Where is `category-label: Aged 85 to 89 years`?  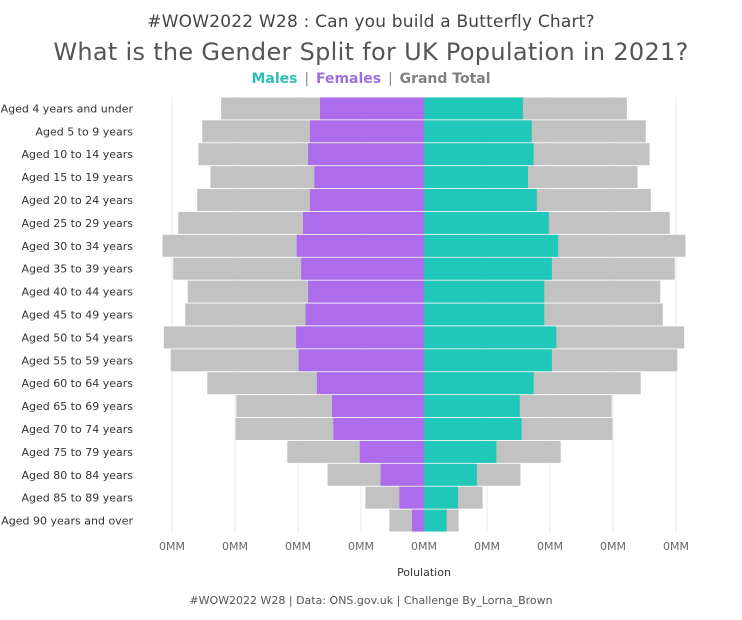
category-label: Aged 85 to 89 years is located at coordinates (77, 498).